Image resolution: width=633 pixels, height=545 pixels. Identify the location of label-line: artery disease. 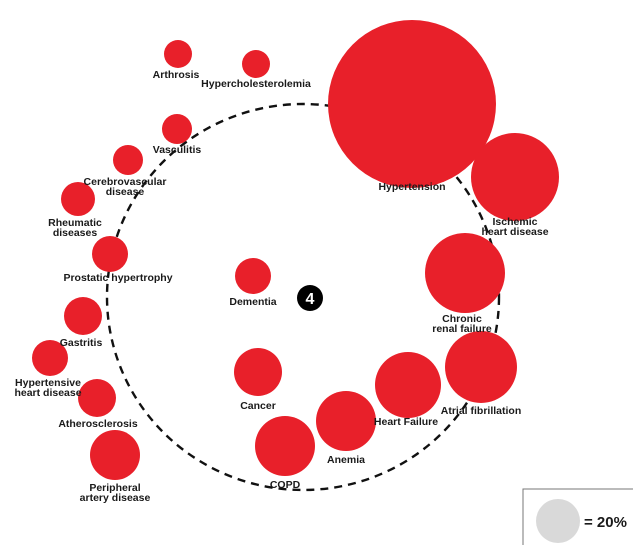
(115, 498).